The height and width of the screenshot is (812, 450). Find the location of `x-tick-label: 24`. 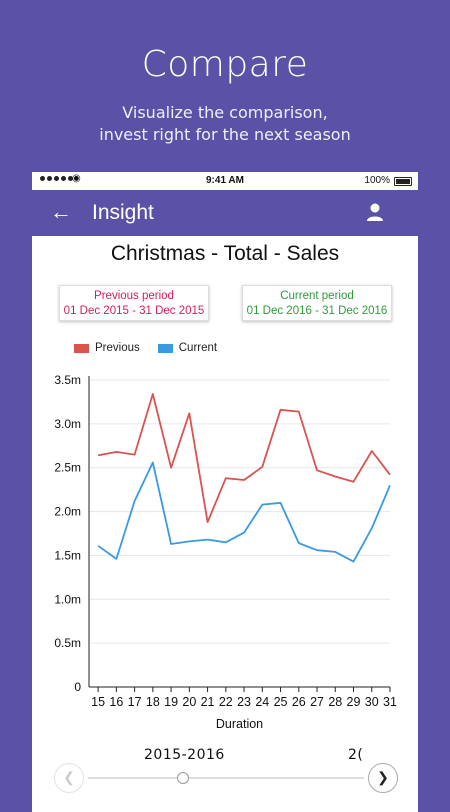

x-tick-label: 24 is located at coordinates (262, 702).